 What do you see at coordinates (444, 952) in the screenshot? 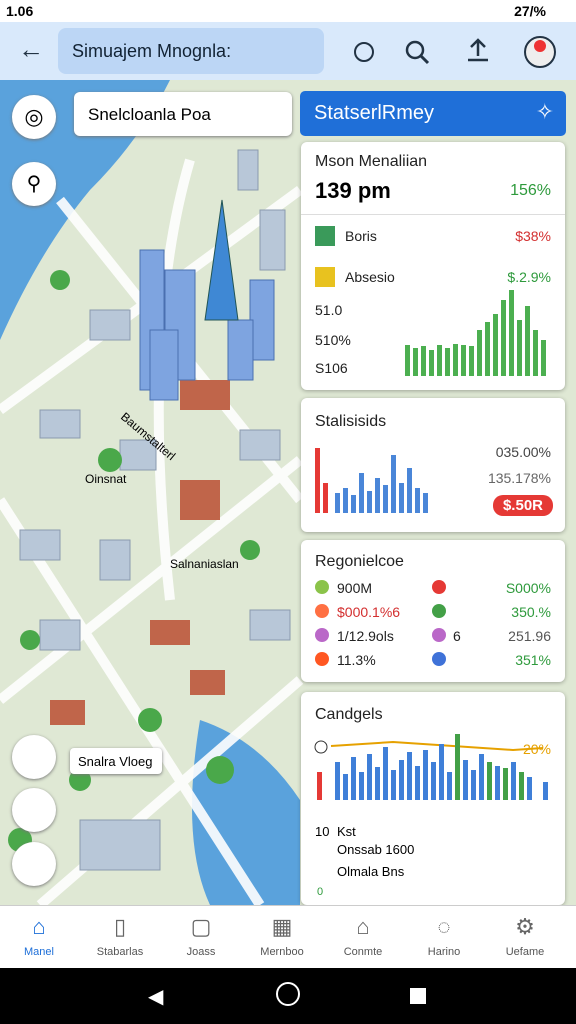
I see `nav-label: Harino` at bounding box center [444, 952].